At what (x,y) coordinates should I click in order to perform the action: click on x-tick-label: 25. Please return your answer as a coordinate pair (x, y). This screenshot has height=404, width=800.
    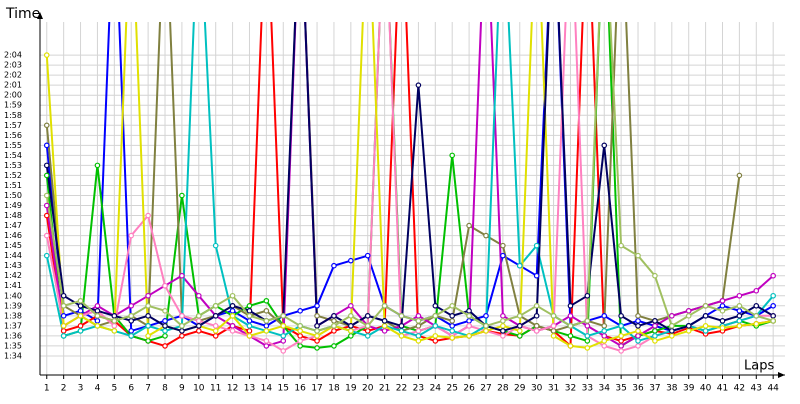
    Looking at the image, I should click on (451, 389).